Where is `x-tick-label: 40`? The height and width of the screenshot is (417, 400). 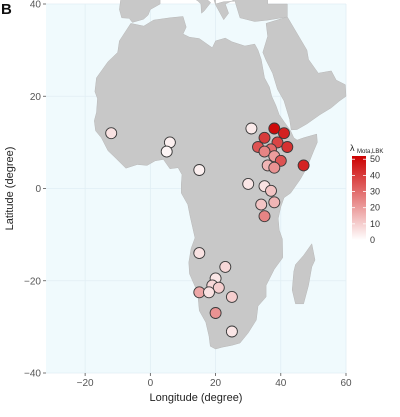
x-tick-label: 40 is located at coordinates (281, 383).